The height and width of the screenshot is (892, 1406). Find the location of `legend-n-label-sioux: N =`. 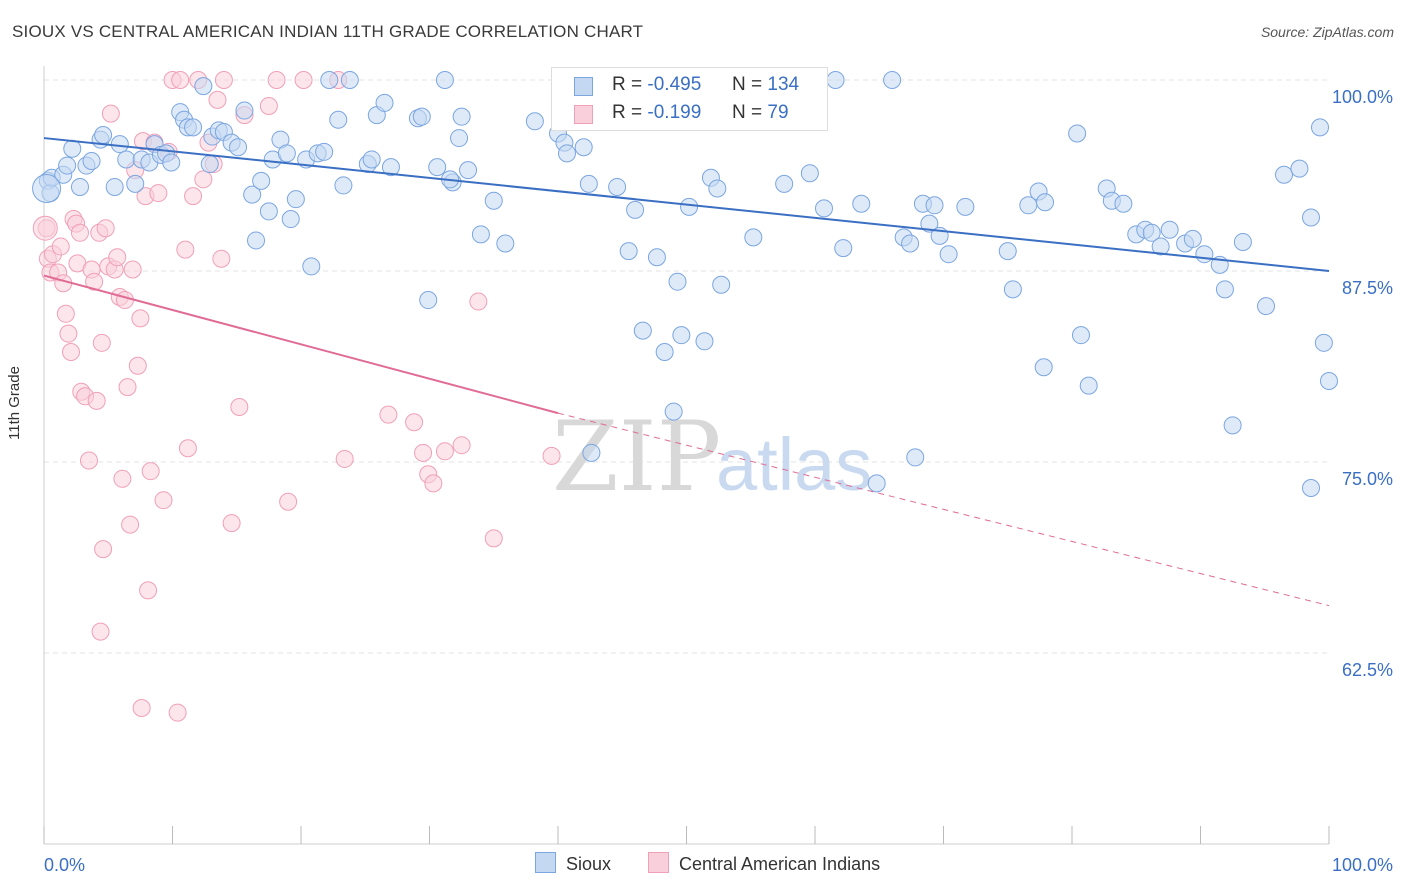

legend-n-label-sioux: N = is located at coordinates (747, 84).